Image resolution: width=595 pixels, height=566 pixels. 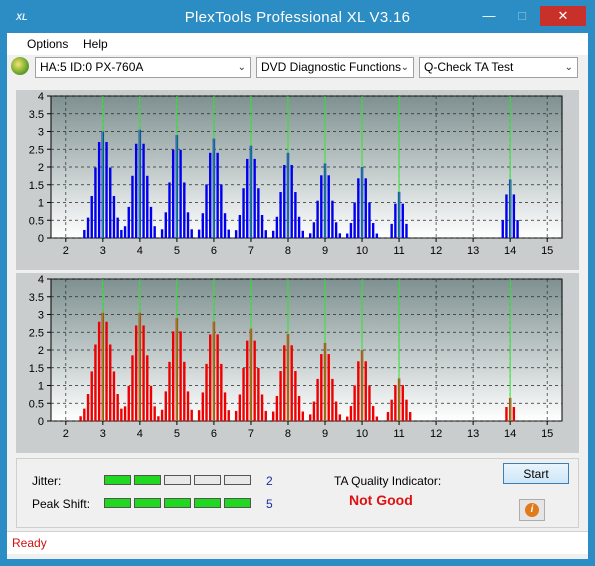 What do you see at coordinates (36, 221) in the screenshot?
I see `y-tick-label: 0.5` at bounding box center [36, 221].